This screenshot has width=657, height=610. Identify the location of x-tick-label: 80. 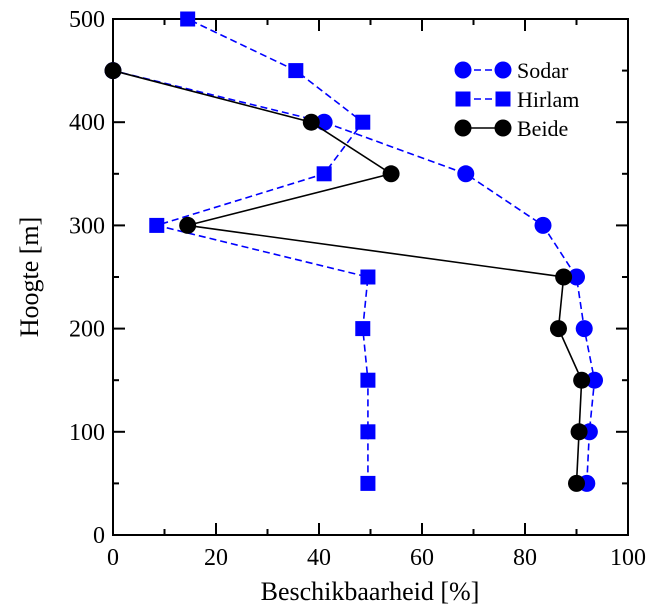
(525, 558).